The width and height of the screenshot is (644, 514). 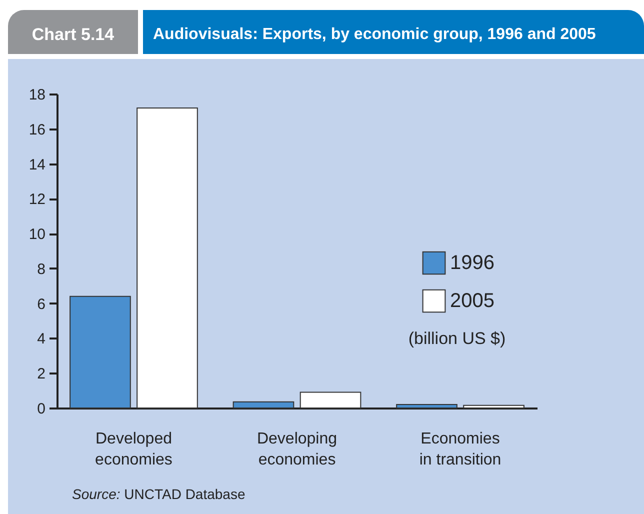 I want to click on y-tick-label: 18, so click(x=37, y=95).